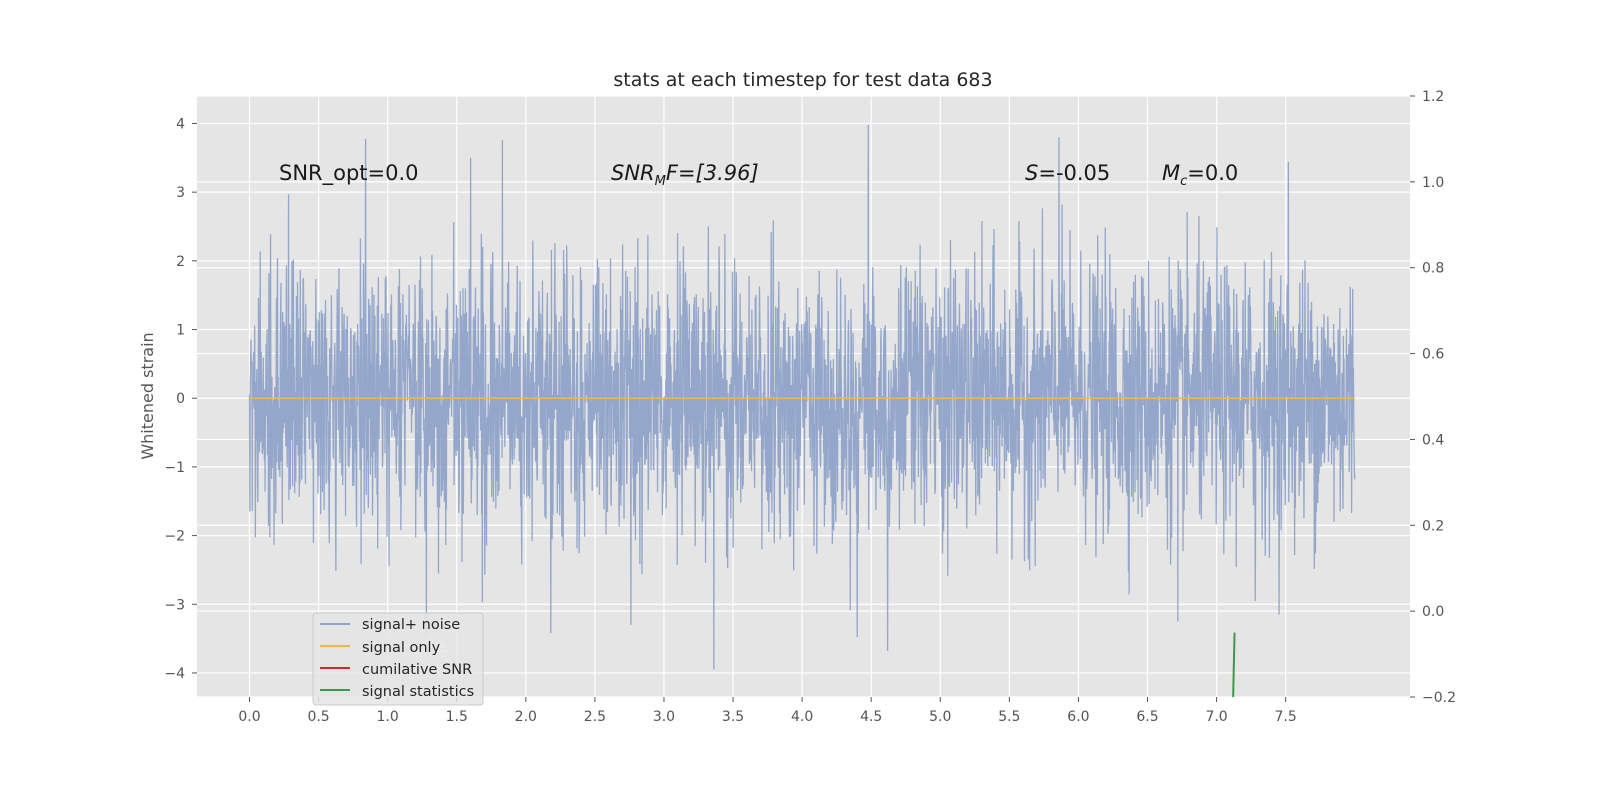 This screenshot has height=800, width=1600. I want to click on series-signal-statistics, so click(1234, 664).